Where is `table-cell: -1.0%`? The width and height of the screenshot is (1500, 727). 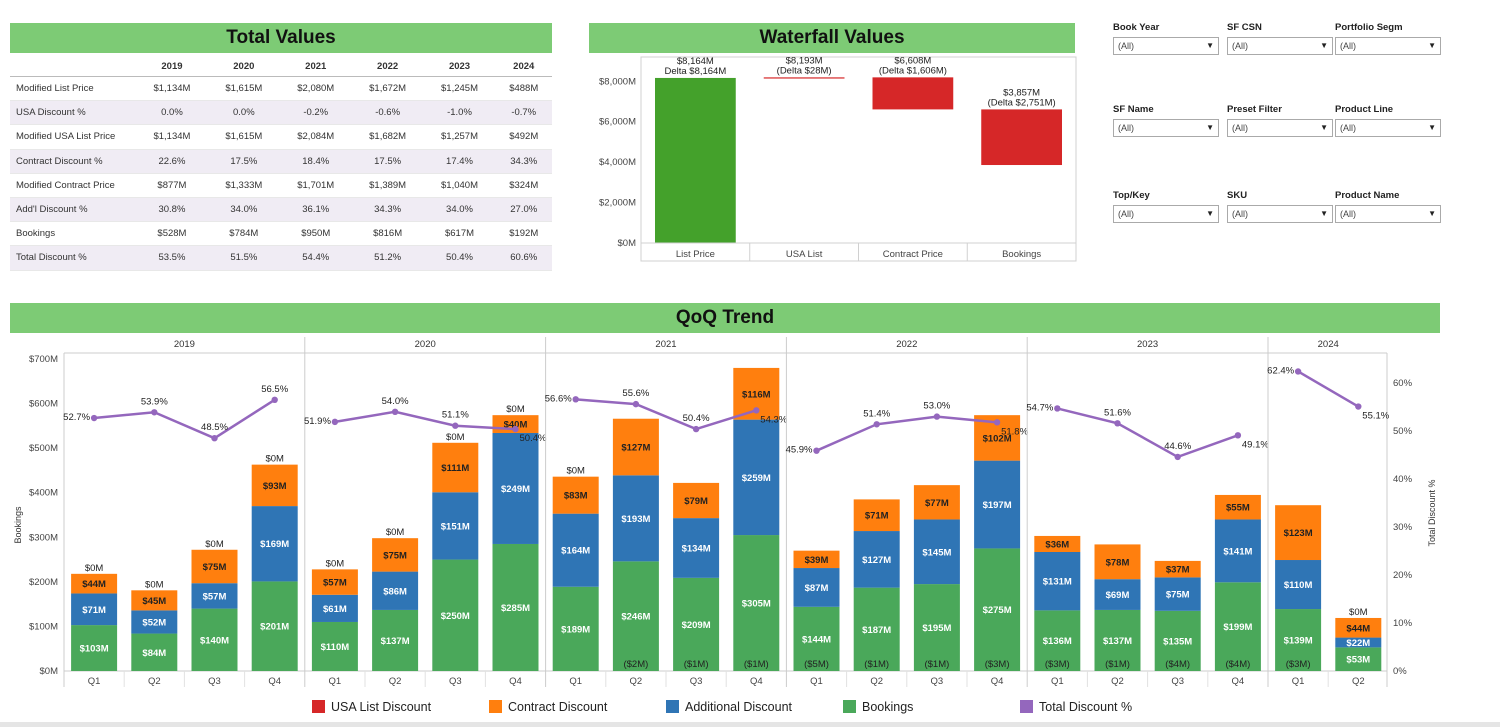 table-cell: -1.0% is located at coordinates (459, 113).